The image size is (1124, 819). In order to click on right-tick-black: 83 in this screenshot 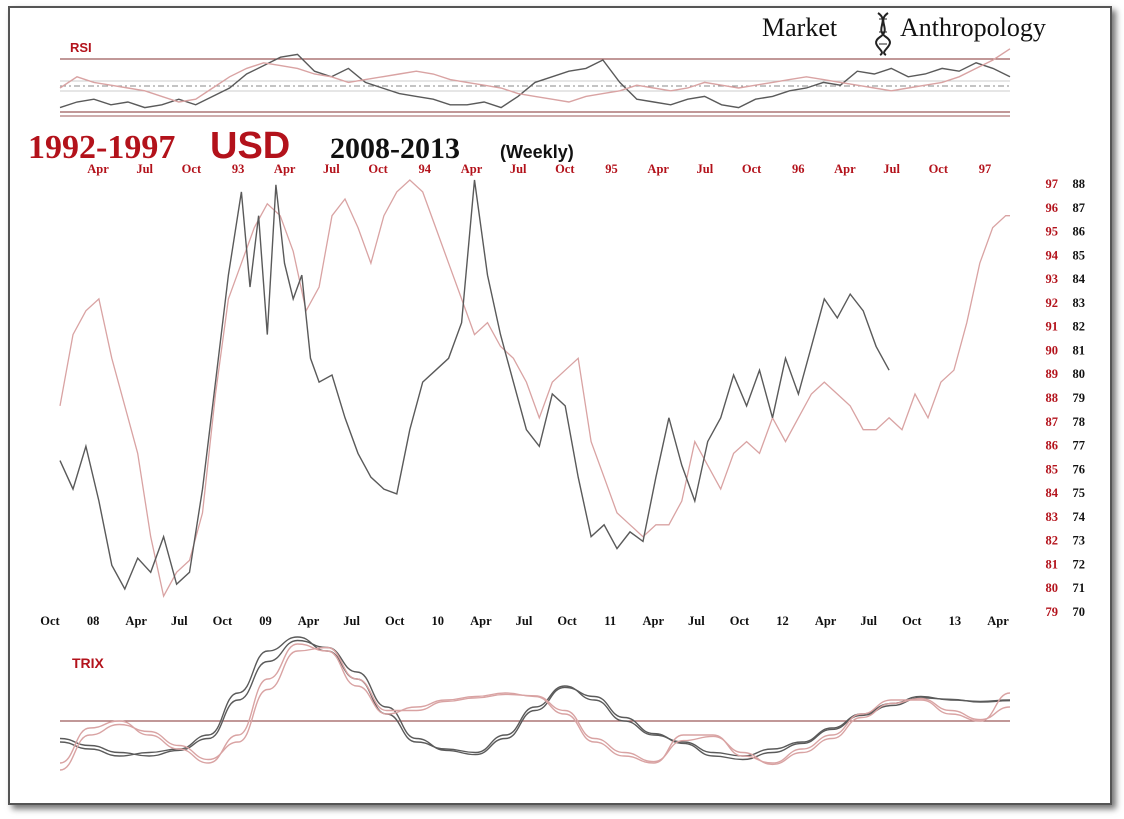, I will do `click(1079, 303)`.